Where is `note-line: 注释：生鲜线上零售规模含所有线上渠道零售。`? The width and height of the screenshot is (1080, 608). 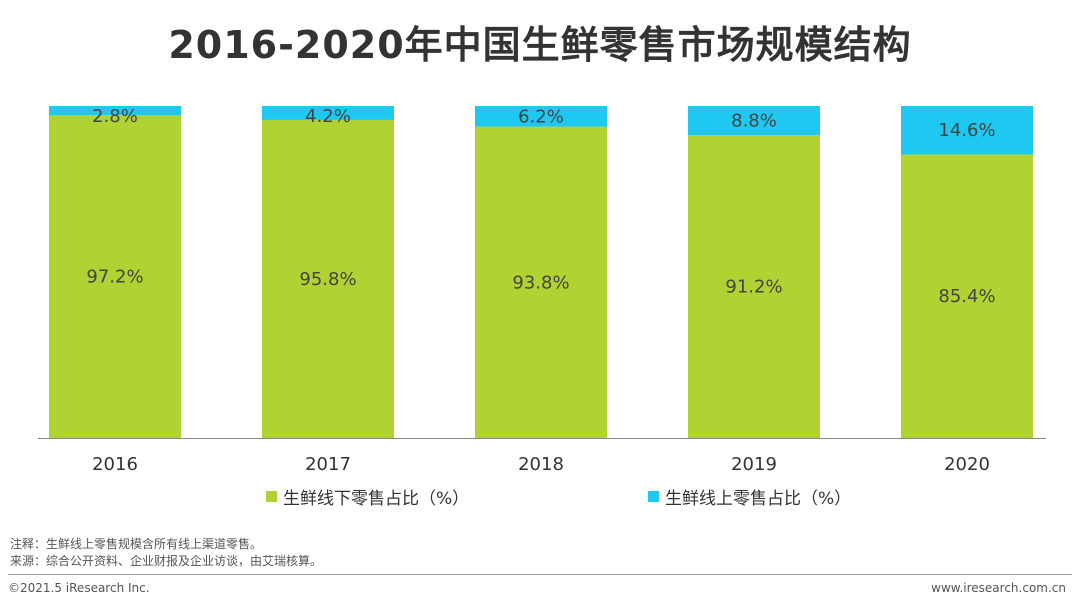
note-line: 注释：生鲜线上零售规模含所有线上渠道零售。 is located at coordinates (136, 544).